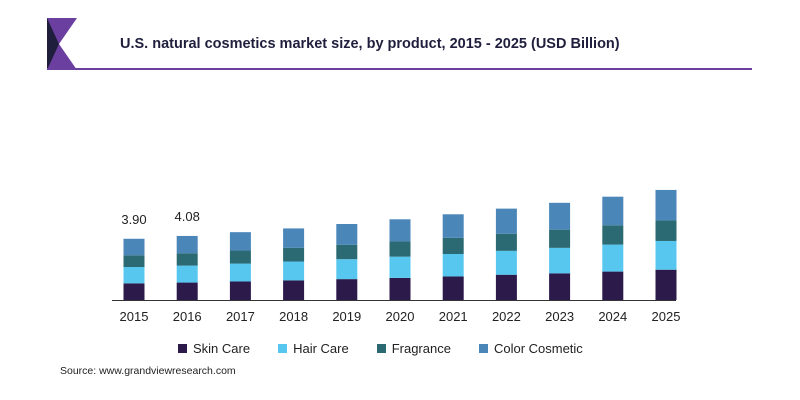 This screenshot has height=400, width=800. Describe the element at coordinates (240, 272) in the screenshot. I see `bar-hair-care-2017` at that location.